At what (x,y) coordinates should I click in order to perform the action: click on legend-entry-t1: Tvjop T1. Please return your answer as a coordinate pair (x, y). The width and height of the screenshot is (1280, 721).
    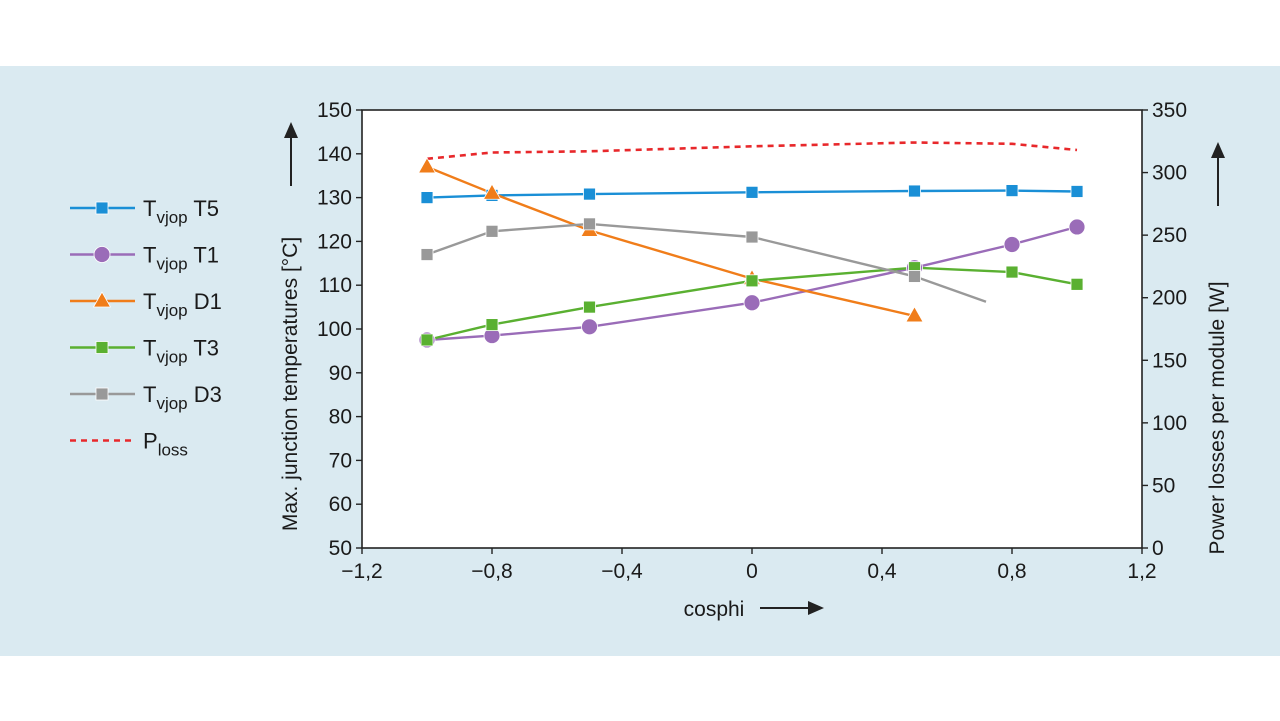
    Looking at the image, I should click on (144, 258).